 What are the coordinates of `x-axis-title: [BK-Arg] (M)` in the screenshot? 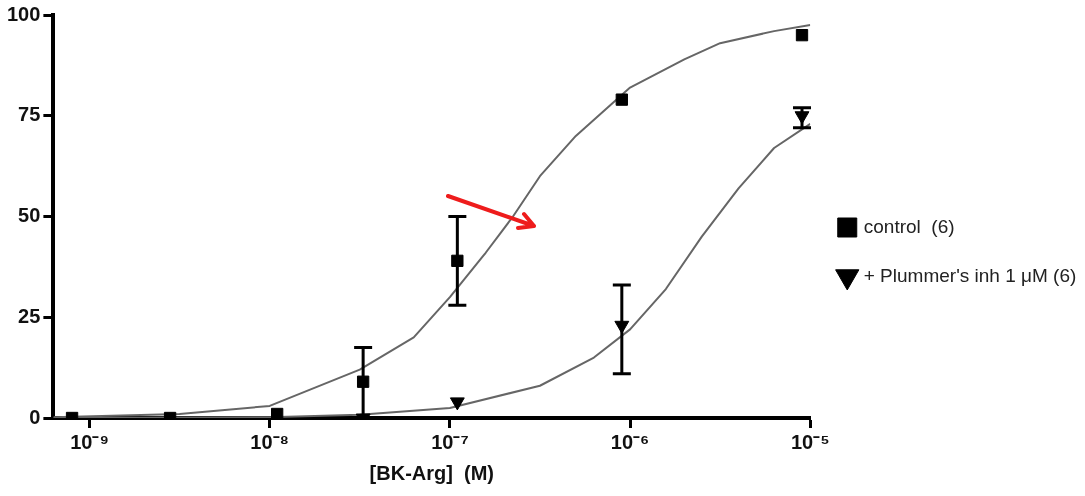 It's located at (432, 472).